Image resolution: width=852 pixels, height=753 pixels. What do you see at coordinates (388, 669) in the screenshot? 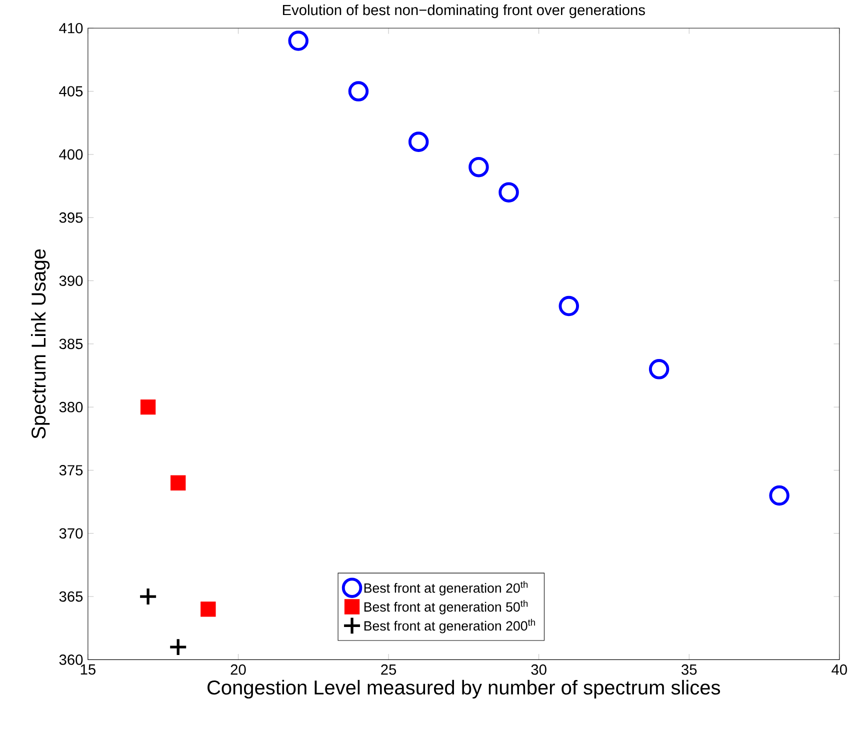
I see `x-tick-label: 25` at bounding box center [388, 669].